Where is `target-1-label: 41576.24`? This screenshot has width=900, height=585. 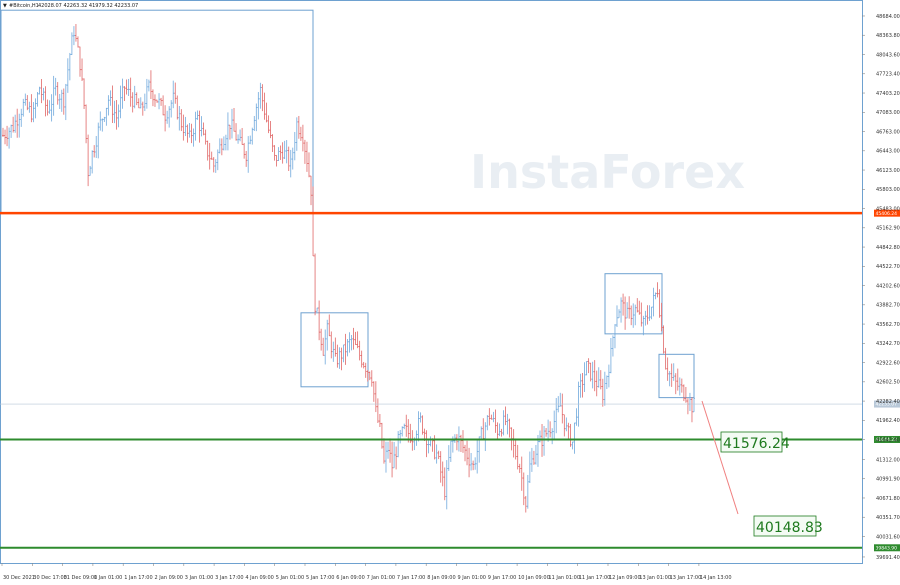 target-1-label: 41576.24 is located at coordinates (756, 444).